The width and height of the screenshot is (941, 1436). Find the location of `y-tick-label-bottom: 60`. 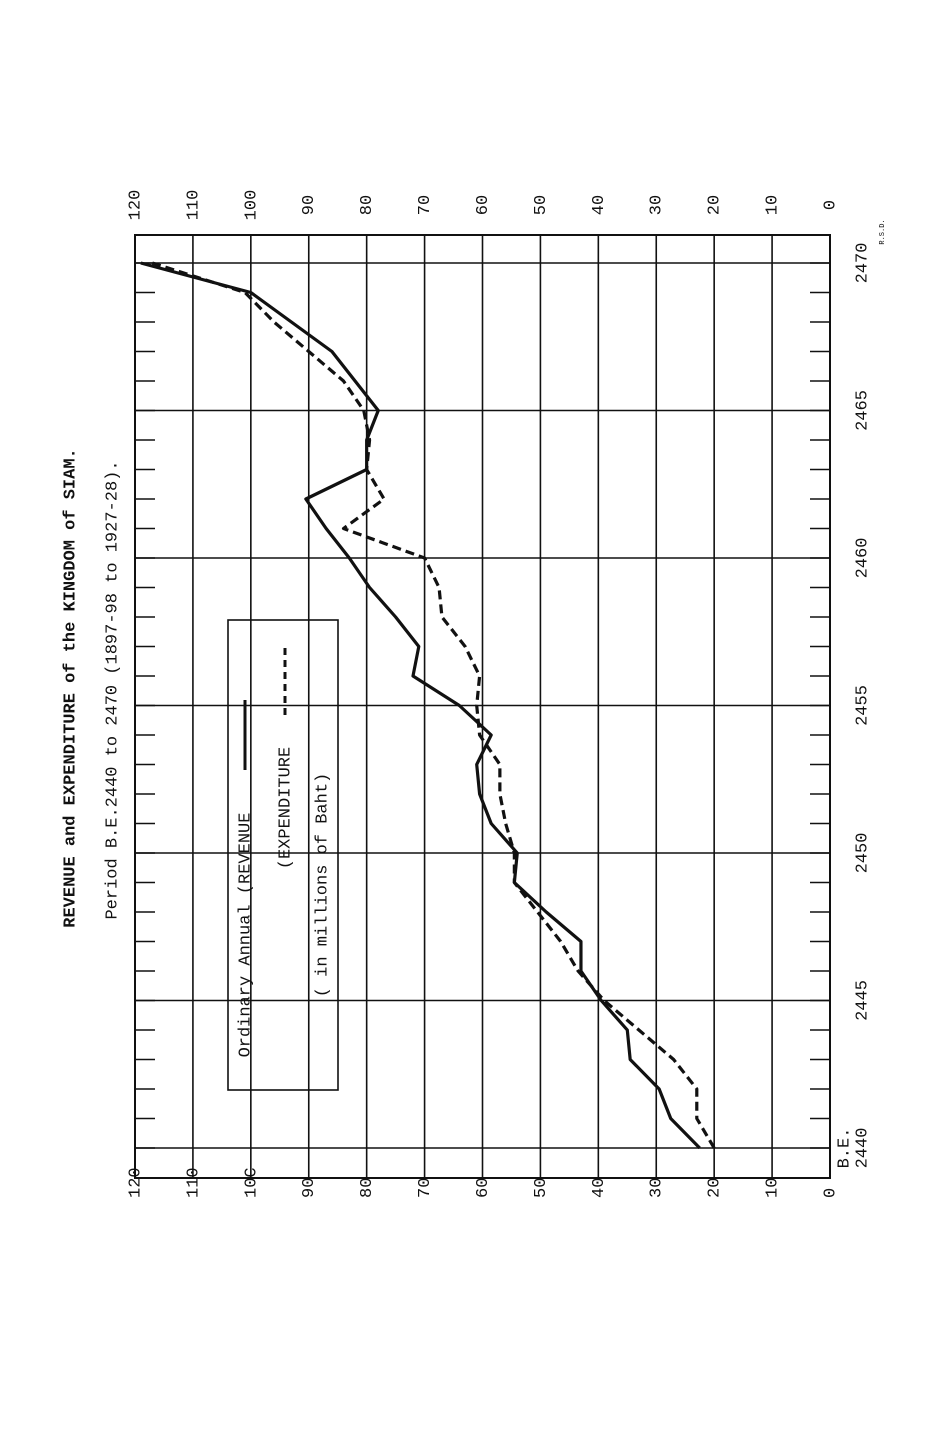

y-tick-label-bottom: 60 is located at coordinates (483, 1188).